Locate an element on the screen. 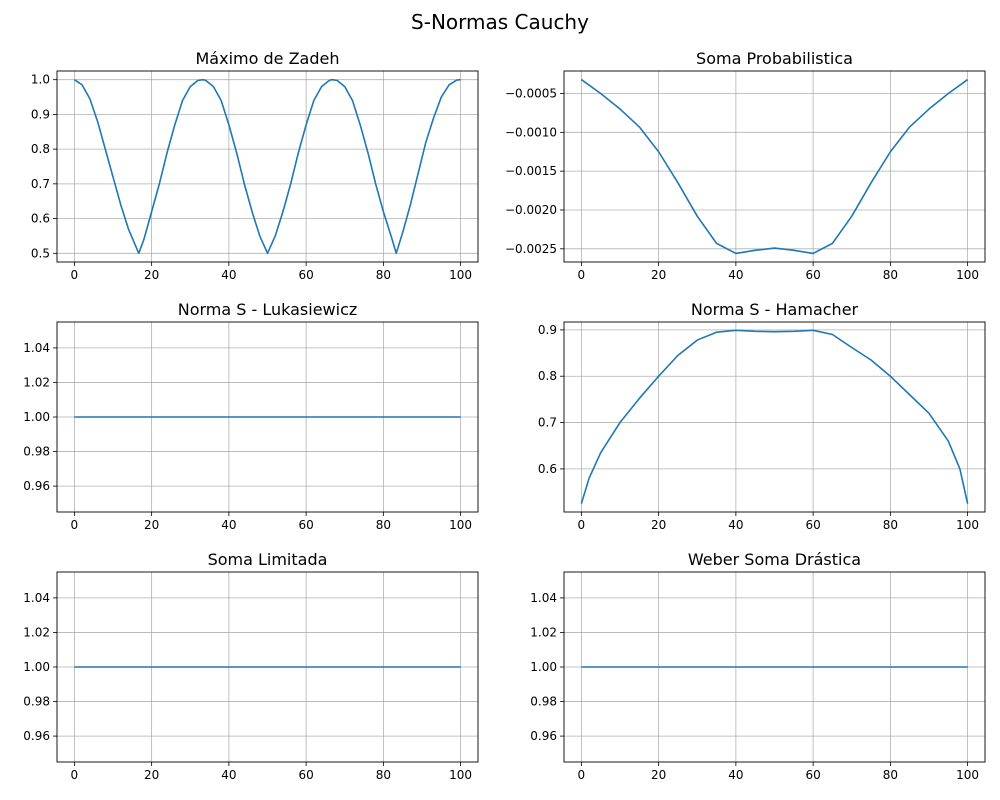 This screenshot has height=800, width=1000. y-tick-label: −0.0010 is located at coordinates (531, 132).